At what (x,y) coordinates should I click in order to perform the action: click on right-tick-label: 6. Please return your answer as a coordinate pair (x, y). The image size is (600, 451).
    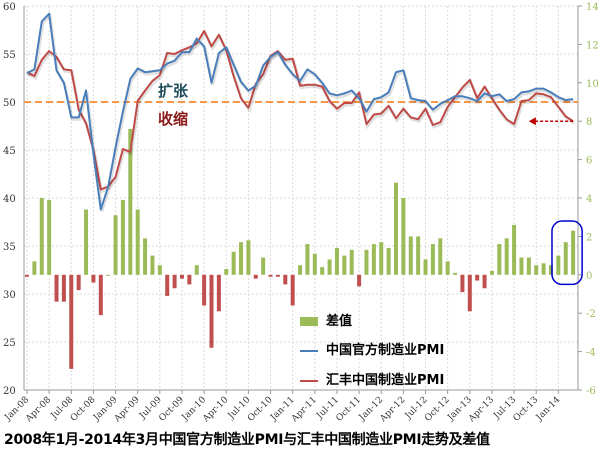
    Looking at the image, I should click on (589, 161).